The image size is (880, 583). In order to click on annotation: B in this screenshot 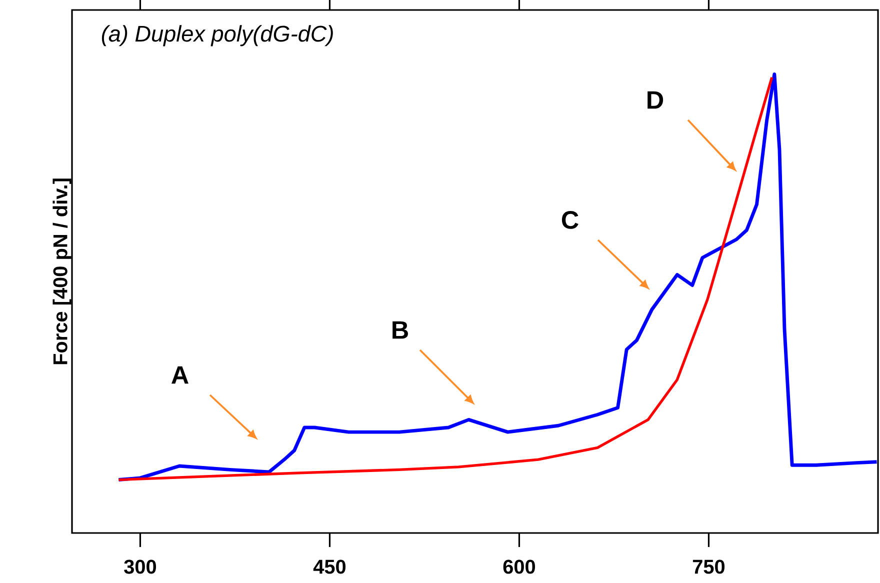, I will do `click(400, 330)`.